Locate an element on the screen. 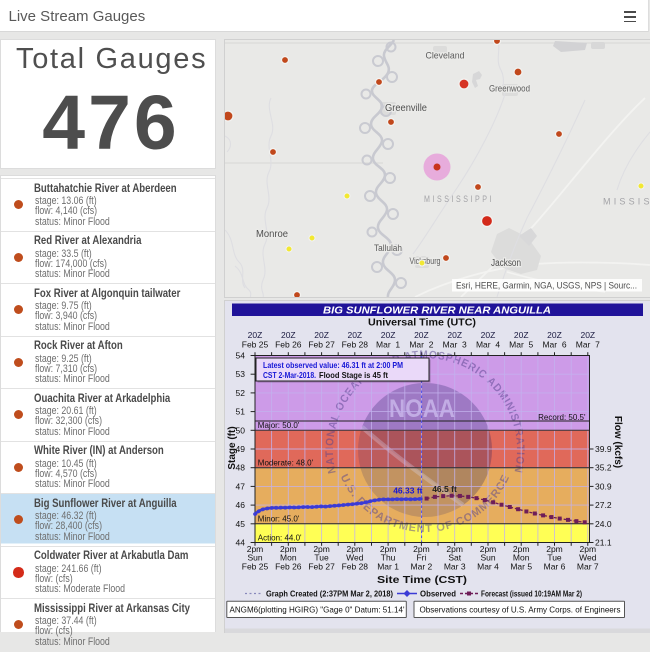  svg-text: 51 is located at coordinates (241, 412).